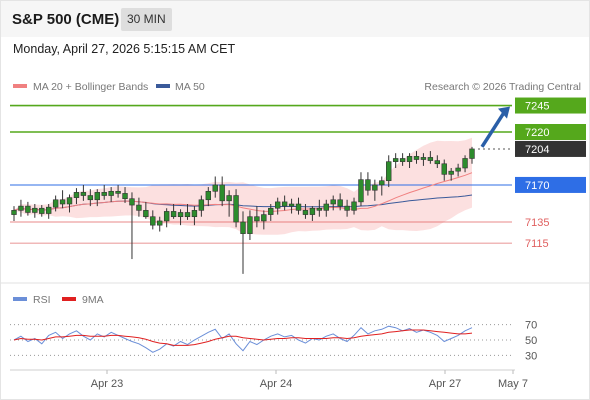 This screenshot has height=400, width=590. Describe the element at coordinates (66, 19) in the screenshot. I see `chart-title: S&P 500 (CME)` at that location.